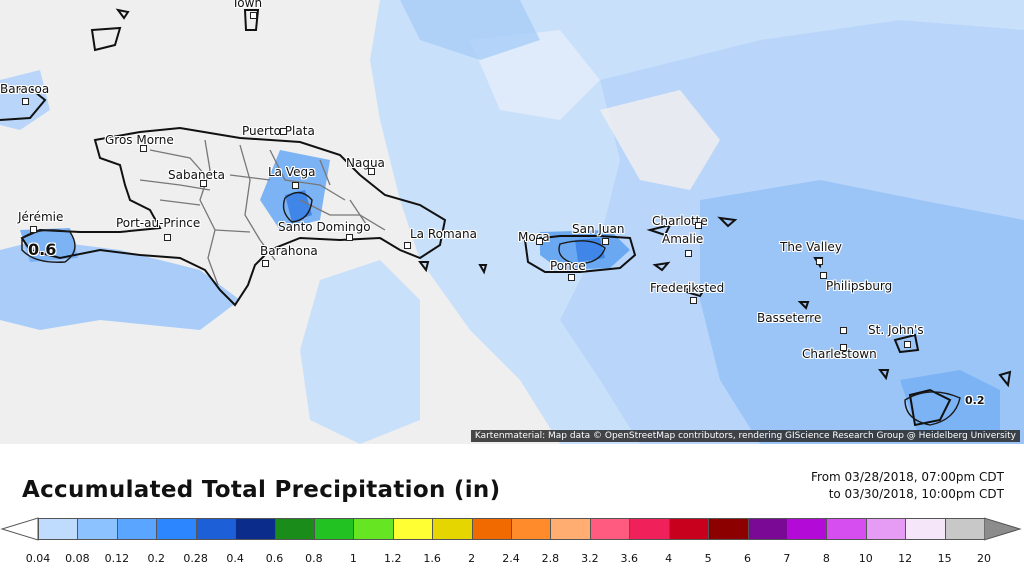 The height and width of the screenshot is (575, 1024). Describe the element at coordinates (289, 251) in the screenshot. I see `city-label: Barahona` at that location.